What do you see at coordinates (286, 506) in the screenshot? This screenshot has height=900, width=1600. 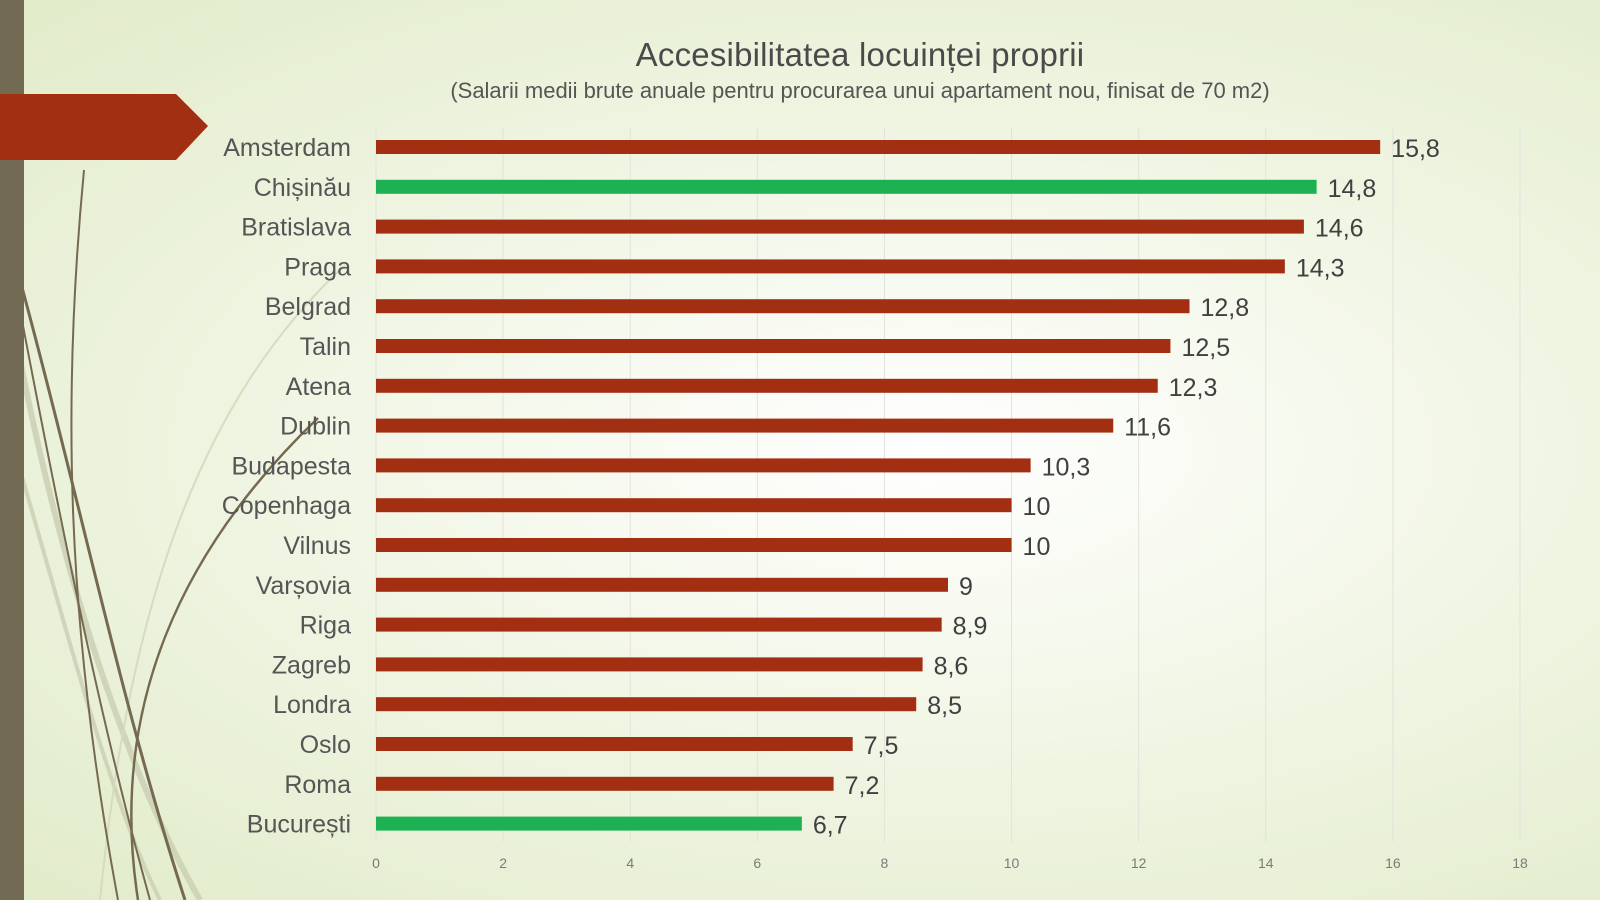 I see `category-label: Copenhaga` at bounding box center [286, 506].